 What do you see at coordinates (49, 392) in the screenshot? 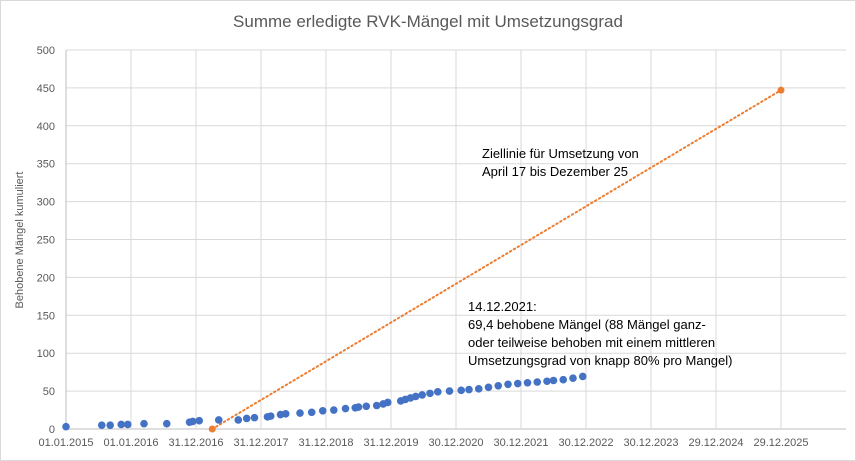
I see `y-tick-label: 50` at bounding box center [49, 392].